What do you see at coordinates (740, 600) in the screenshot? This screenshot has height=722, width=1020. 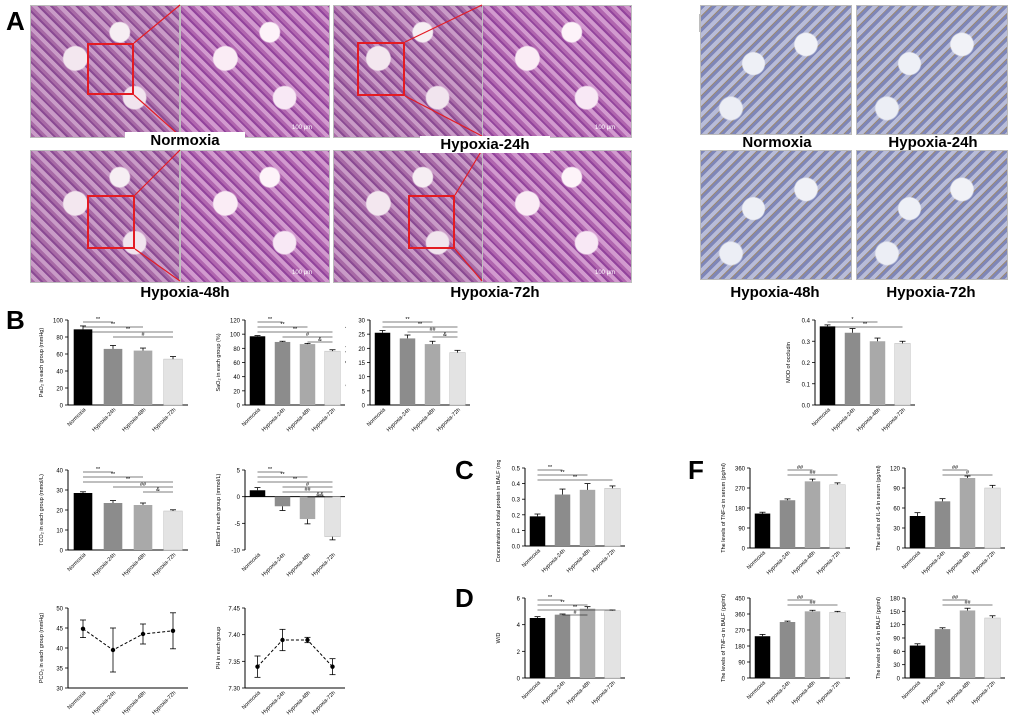 I see `y-tick-label: 450` at bounding box center [740, 600].